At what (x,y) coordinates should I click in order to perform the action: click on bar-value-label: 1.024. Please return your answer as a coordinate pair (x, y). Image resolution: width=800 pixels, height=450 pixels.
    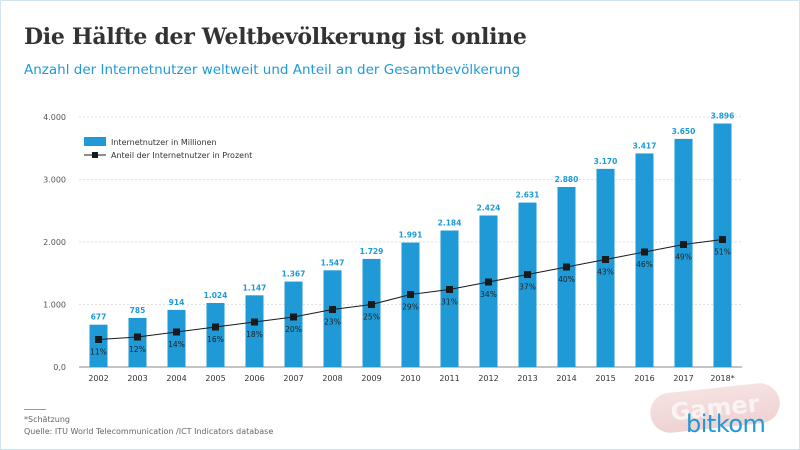
    Looking at the image, I should click on (216, 295).